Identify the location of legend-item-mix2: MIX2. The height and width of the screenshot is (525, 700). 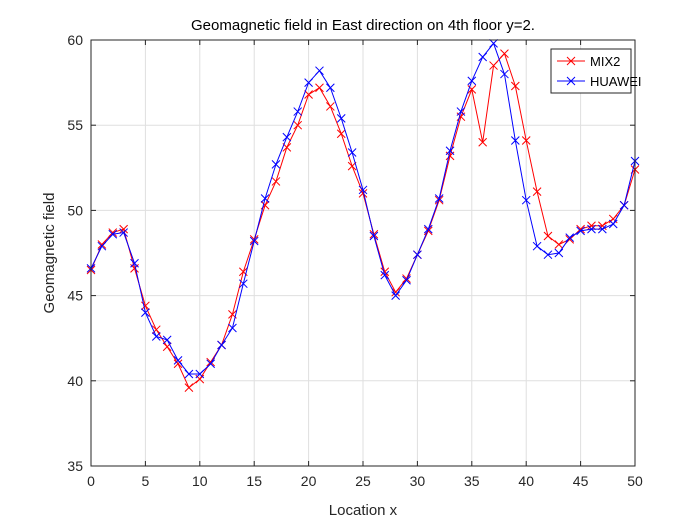
(588, 61).